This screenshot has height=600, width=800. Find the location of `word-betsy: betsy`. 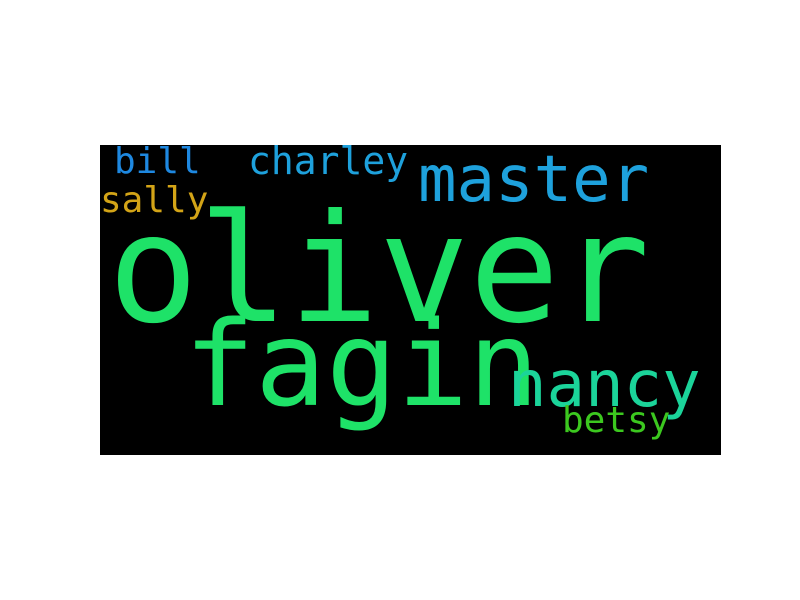

word-betsy: betsy is located at coordinates (616, 420).